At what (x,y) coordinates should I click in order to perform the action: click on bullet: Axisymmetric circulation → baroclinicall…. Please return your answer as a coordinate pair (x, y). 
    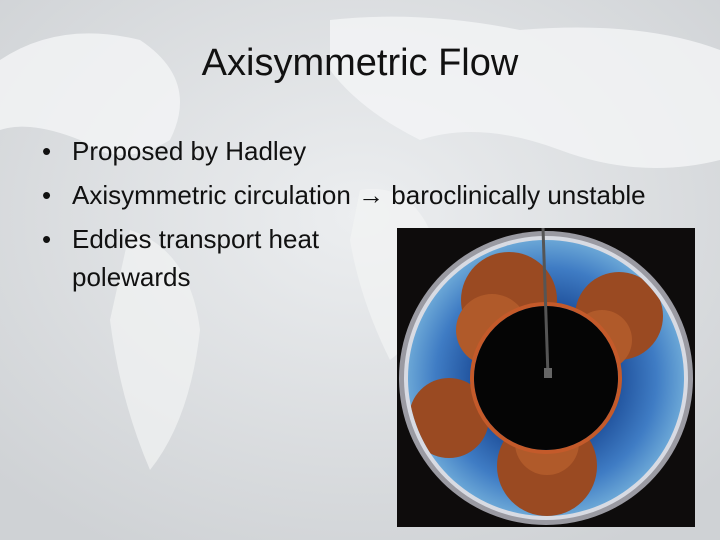
    Looking at the image, I should click on (351, 195).